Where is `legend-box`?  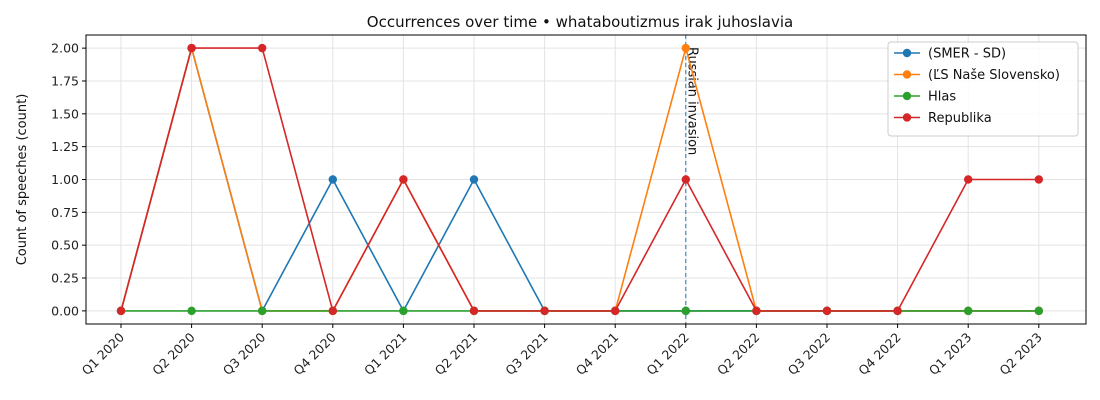
legend-box is located at coordinates (983, 89).